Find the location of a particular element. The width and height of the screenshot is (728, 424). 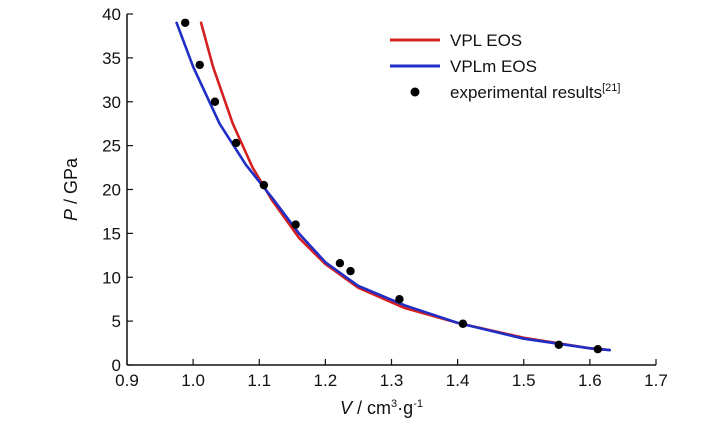

y-axis-label: P / GPa is located at coordinates (71, 189).